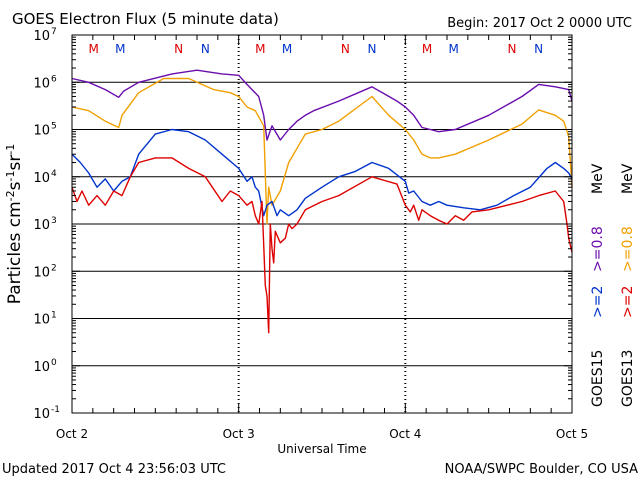 The width and height of the screenshot is (640, 480). What do you see at coordinates (114, 469) in the screenshot?
I see `updated-time: Updated 2017 Oct 4 23:56:03 UTC` at bounding box center [114, 469].